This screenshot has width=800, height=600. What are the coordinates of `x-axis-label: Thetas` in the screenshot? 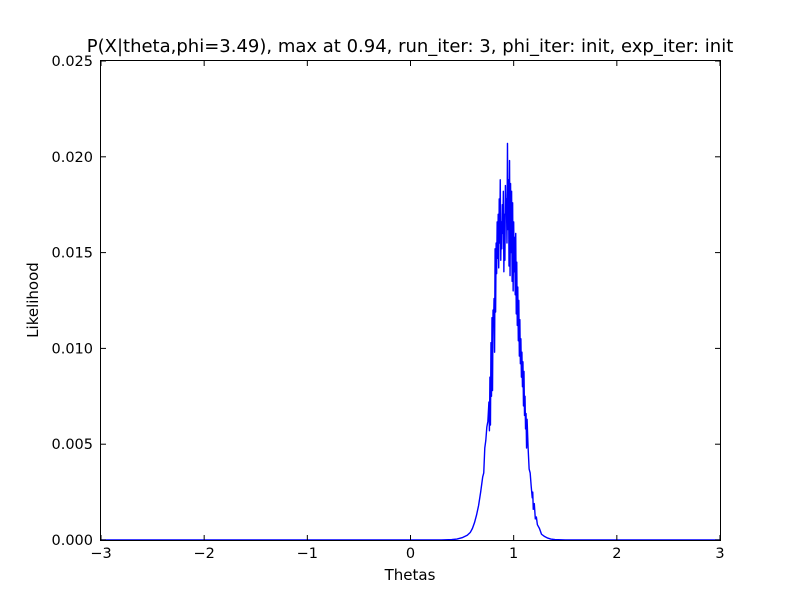 It's located at (410, 575).